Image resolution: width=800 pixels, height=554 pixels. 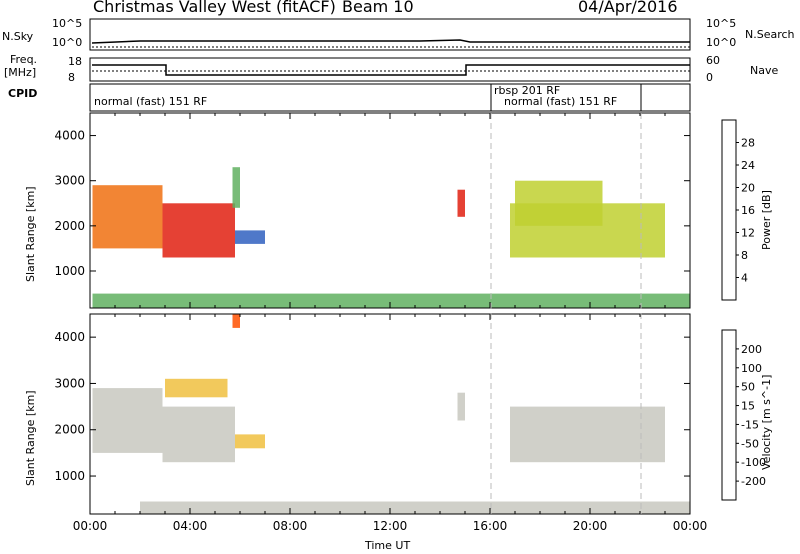 I want to click on time-axis-label: Time UT, so click(x=388, y=545).